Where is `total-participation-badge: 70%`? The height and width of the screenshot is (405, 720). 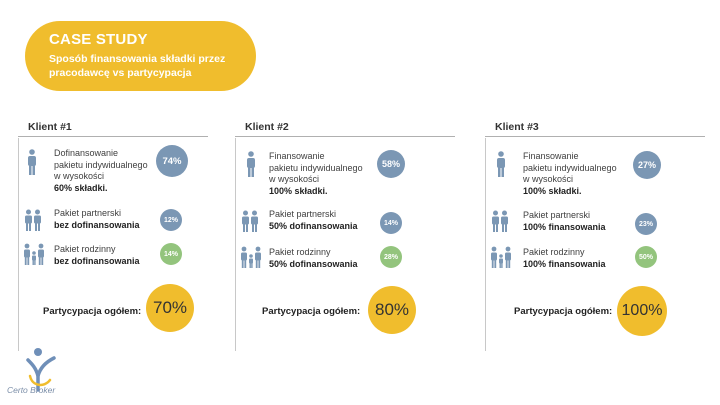 total-participation-badge: 70% is located at coordinates (170, 308).